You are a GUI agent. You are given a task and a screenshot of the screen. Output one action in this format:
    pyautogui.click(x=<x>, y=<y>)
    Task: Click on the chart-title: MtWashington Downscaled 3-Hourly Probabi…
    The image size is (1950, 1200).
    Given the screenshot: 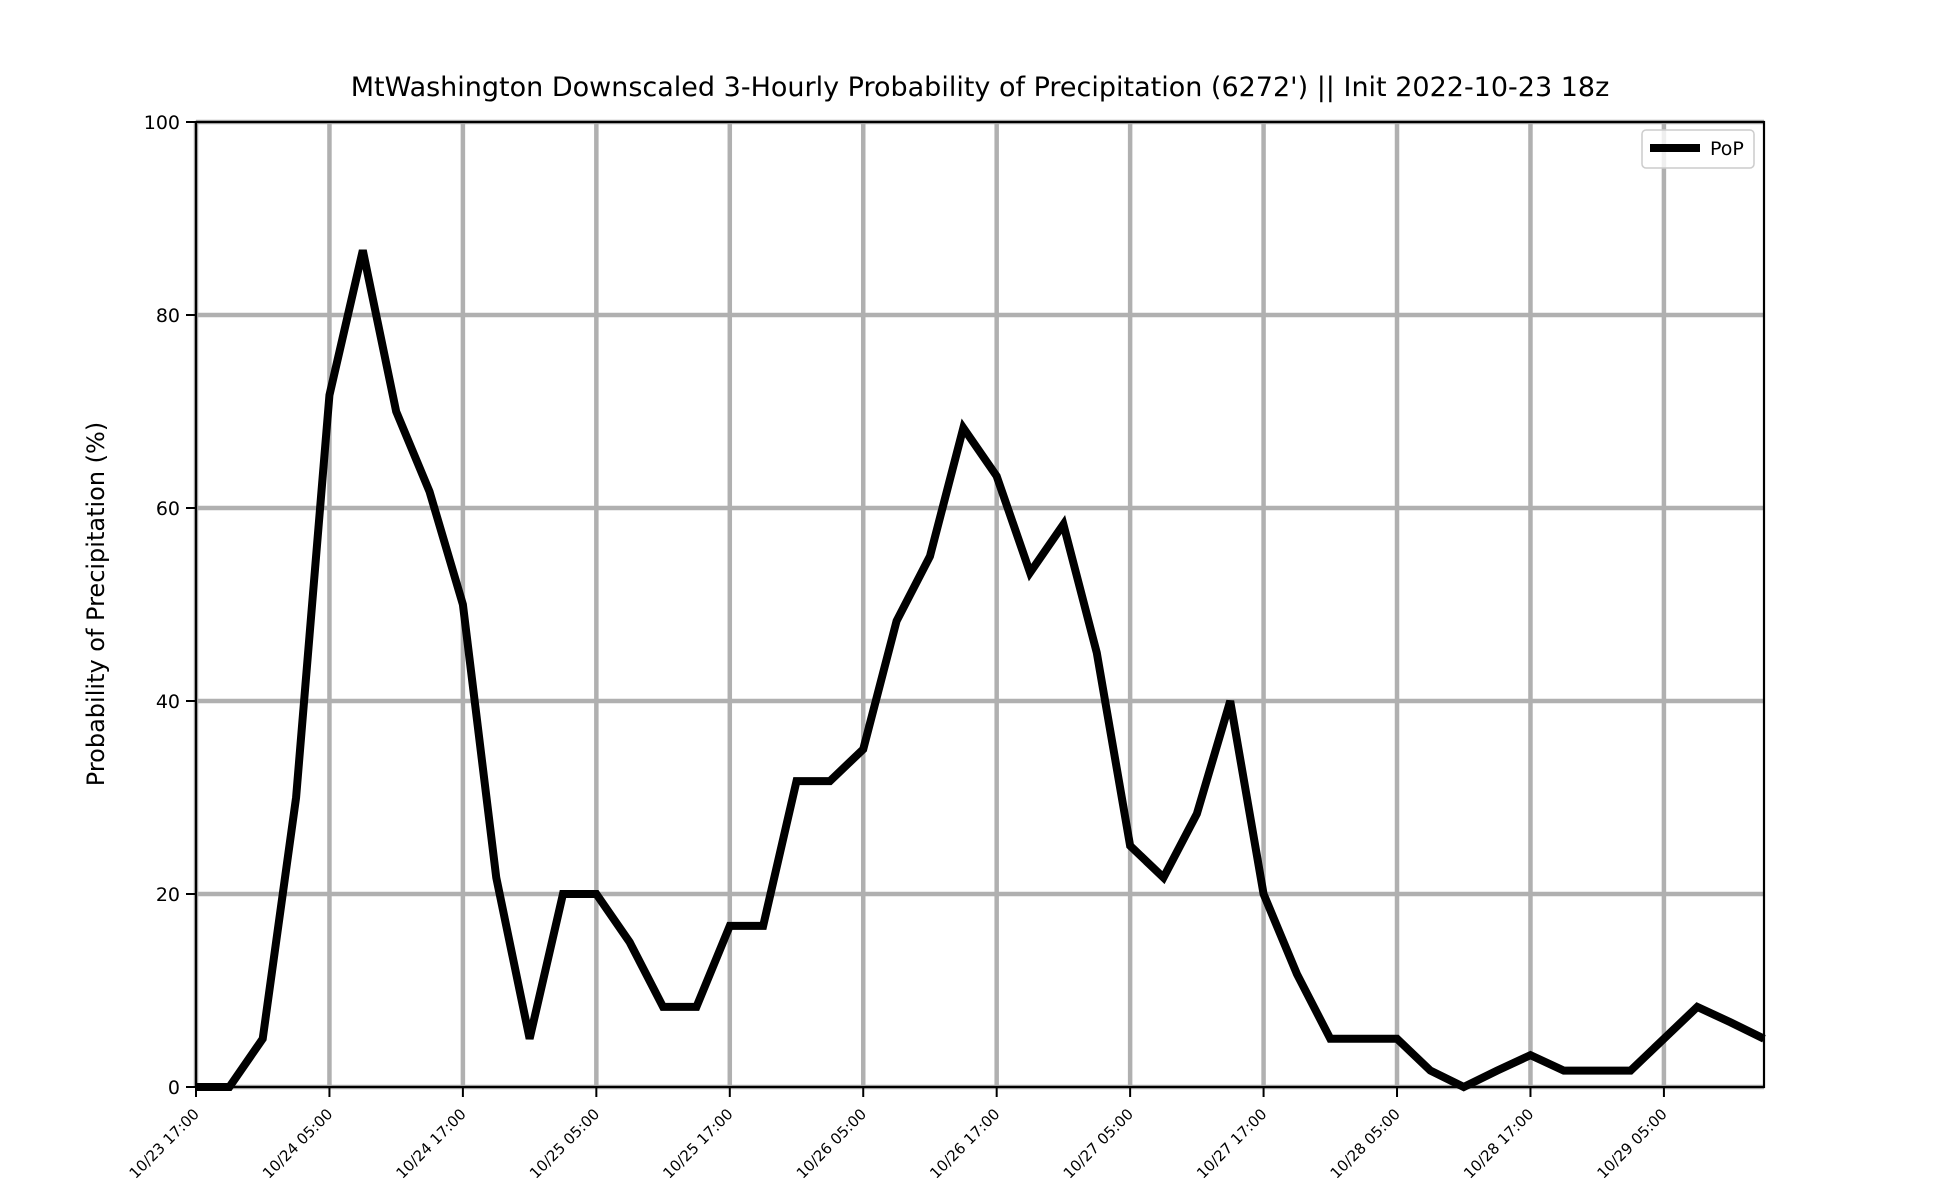 What is the action you would take?
    pyautogui.click(x=980, y=87)
    